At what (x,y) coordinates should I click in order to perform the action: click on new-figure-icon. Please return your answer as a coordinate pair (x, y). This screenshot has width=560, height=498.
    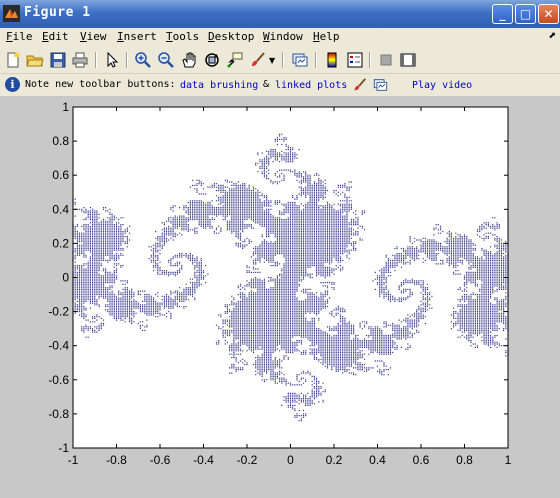
    Looking at the image, I should click on (13, 60).